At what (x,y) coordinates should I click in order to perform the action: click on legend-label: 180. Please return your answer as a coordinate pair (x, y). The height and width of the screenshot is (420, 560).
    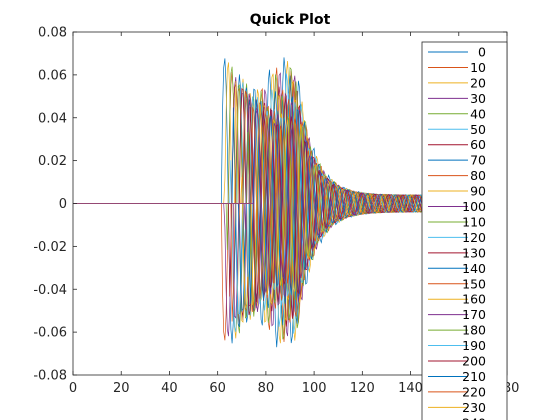
    Looking at the image, I should click on (474, 330).